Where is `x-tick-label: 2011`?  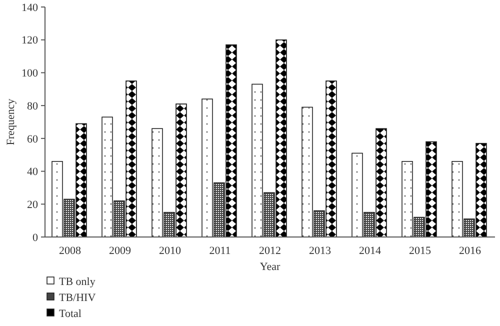 x-tick-label: 2011 is located at coordinates (220, 251).